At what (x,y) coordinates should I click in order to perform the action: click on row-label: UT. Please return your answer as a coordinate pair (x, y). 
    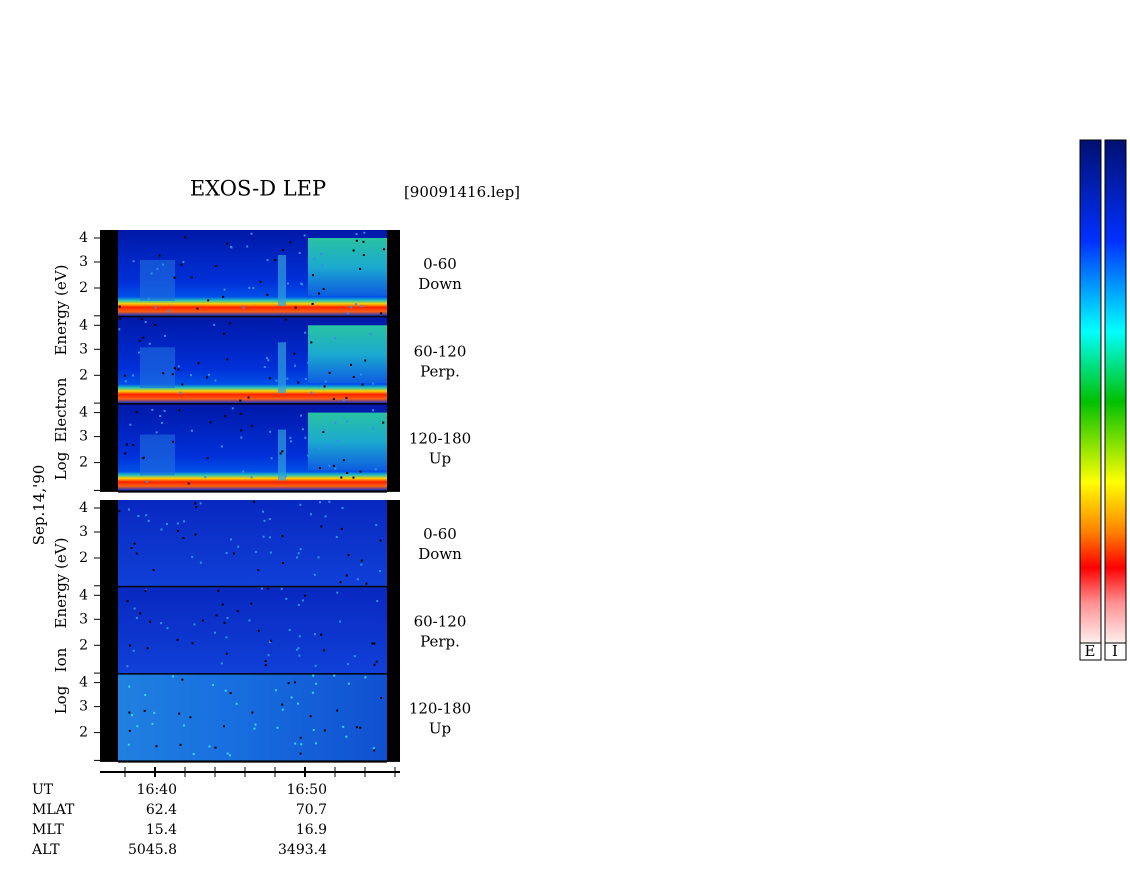
    Looking at the image, I should click on (43, 790).